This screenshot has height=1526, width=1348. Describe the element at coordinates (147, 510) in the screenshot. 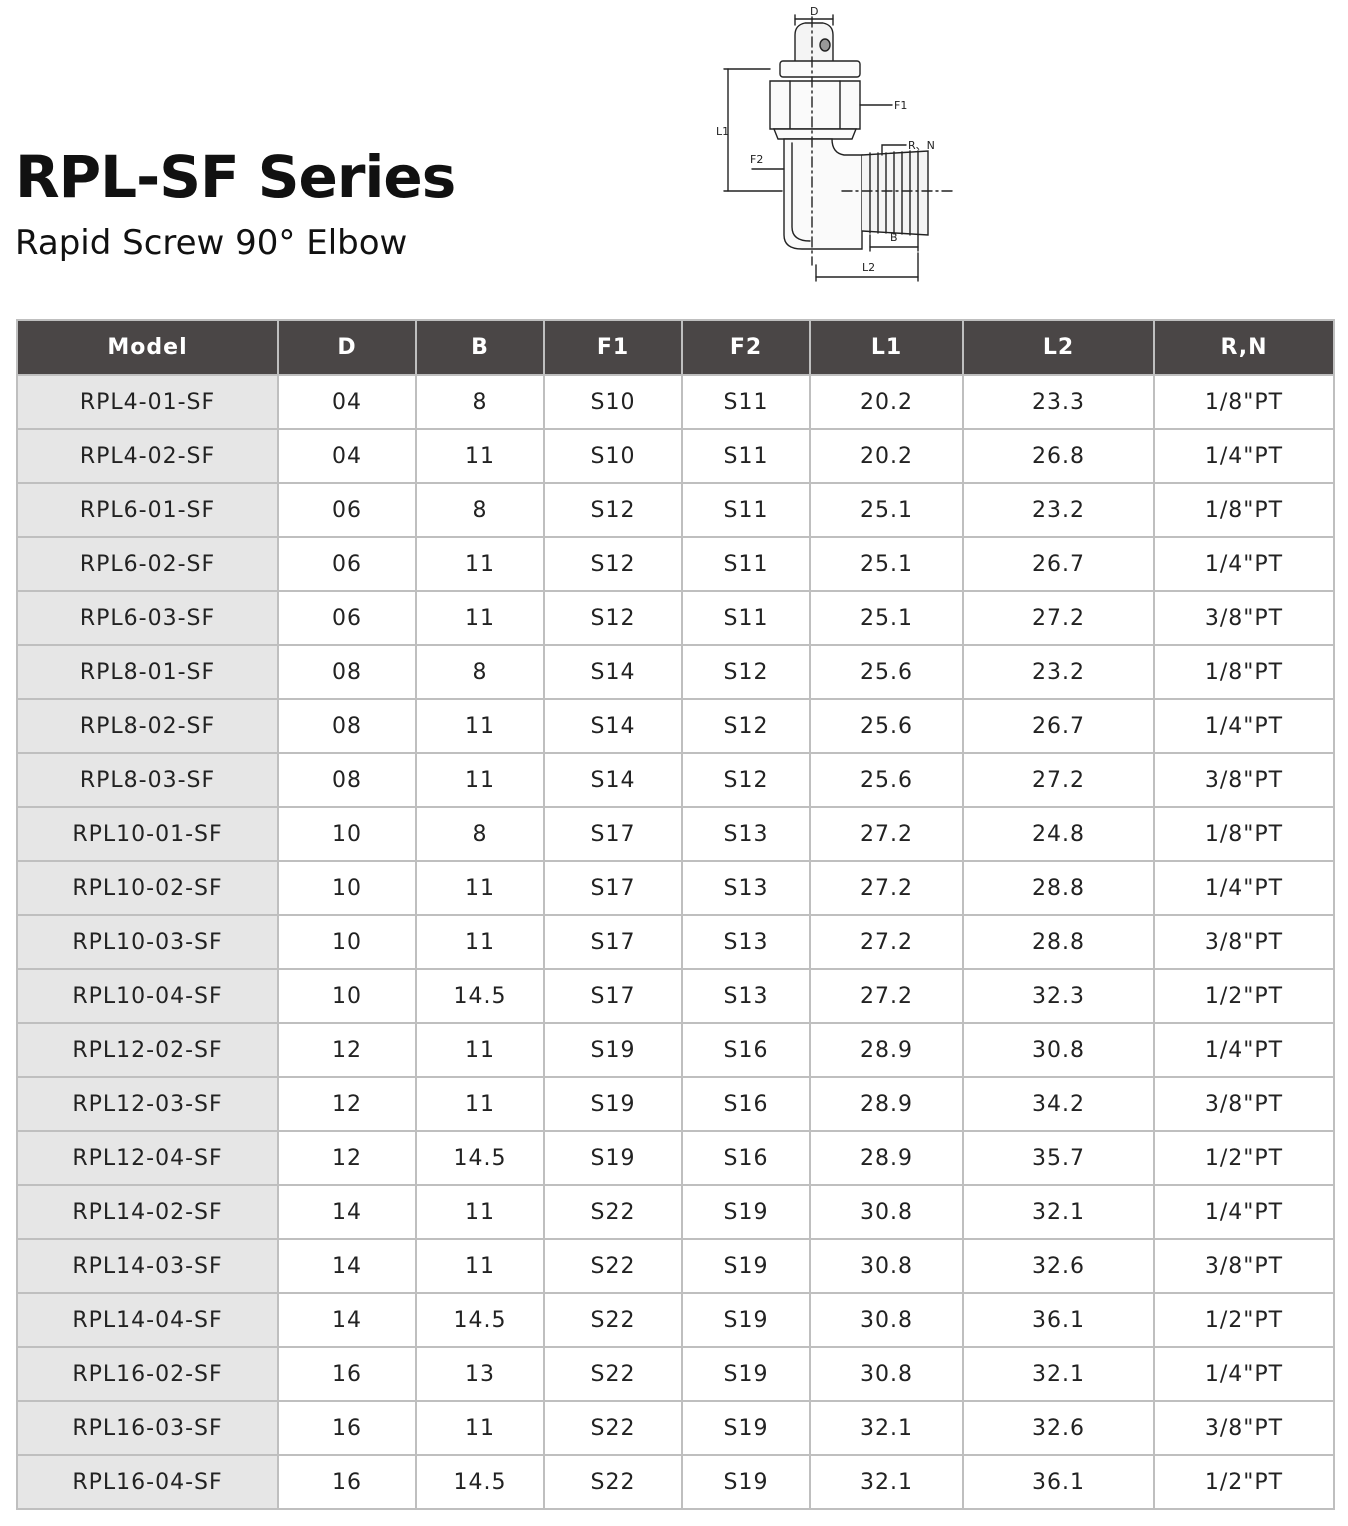

I see `cell-model: RPL6-01-SF` at that location.